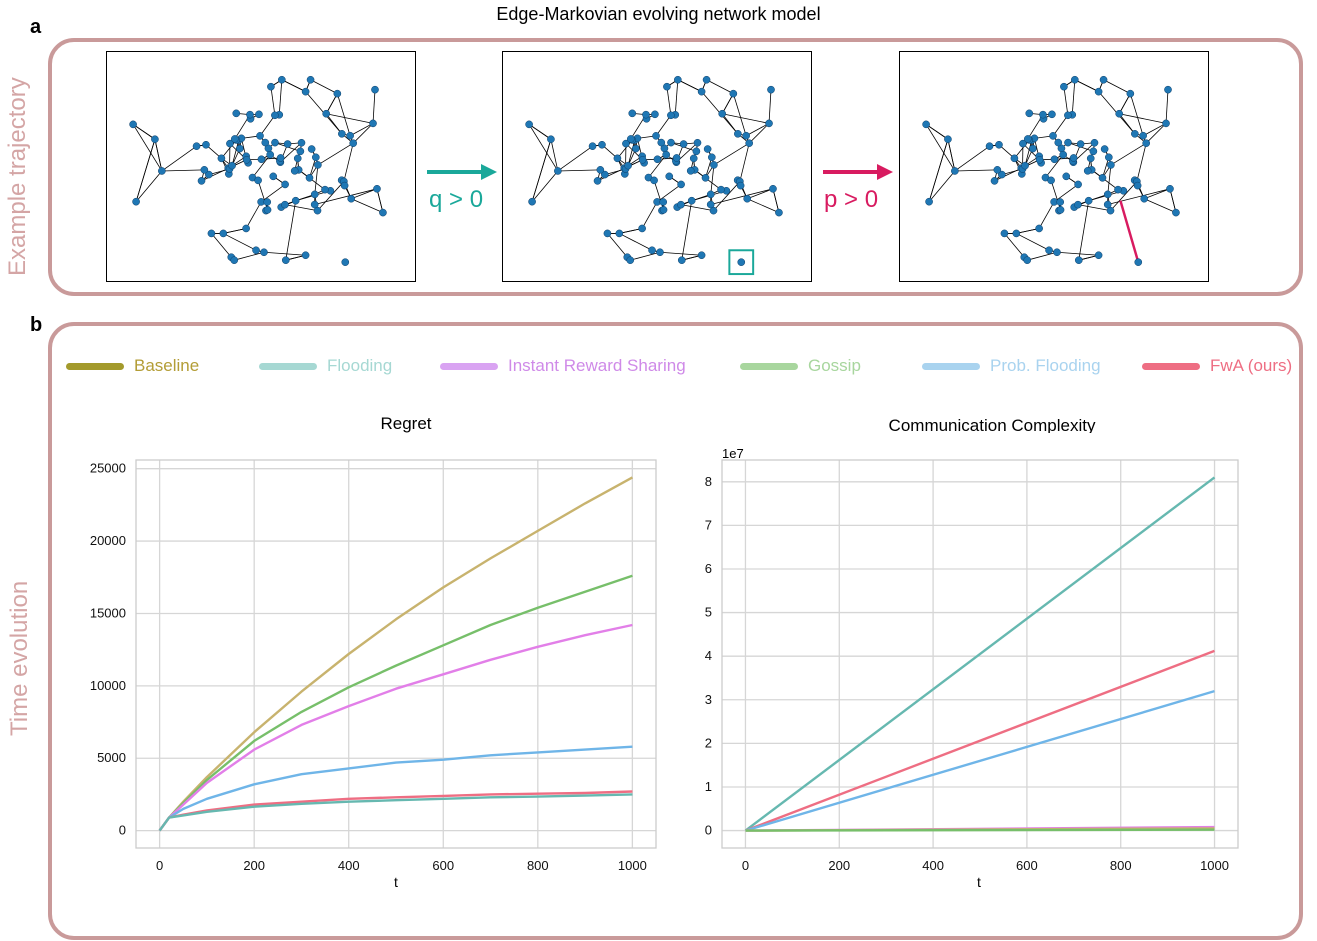 The width and height of the screenshot is (1317, 941). I want to click on panel-b-side-label: Time evolution, so click(19, 658).